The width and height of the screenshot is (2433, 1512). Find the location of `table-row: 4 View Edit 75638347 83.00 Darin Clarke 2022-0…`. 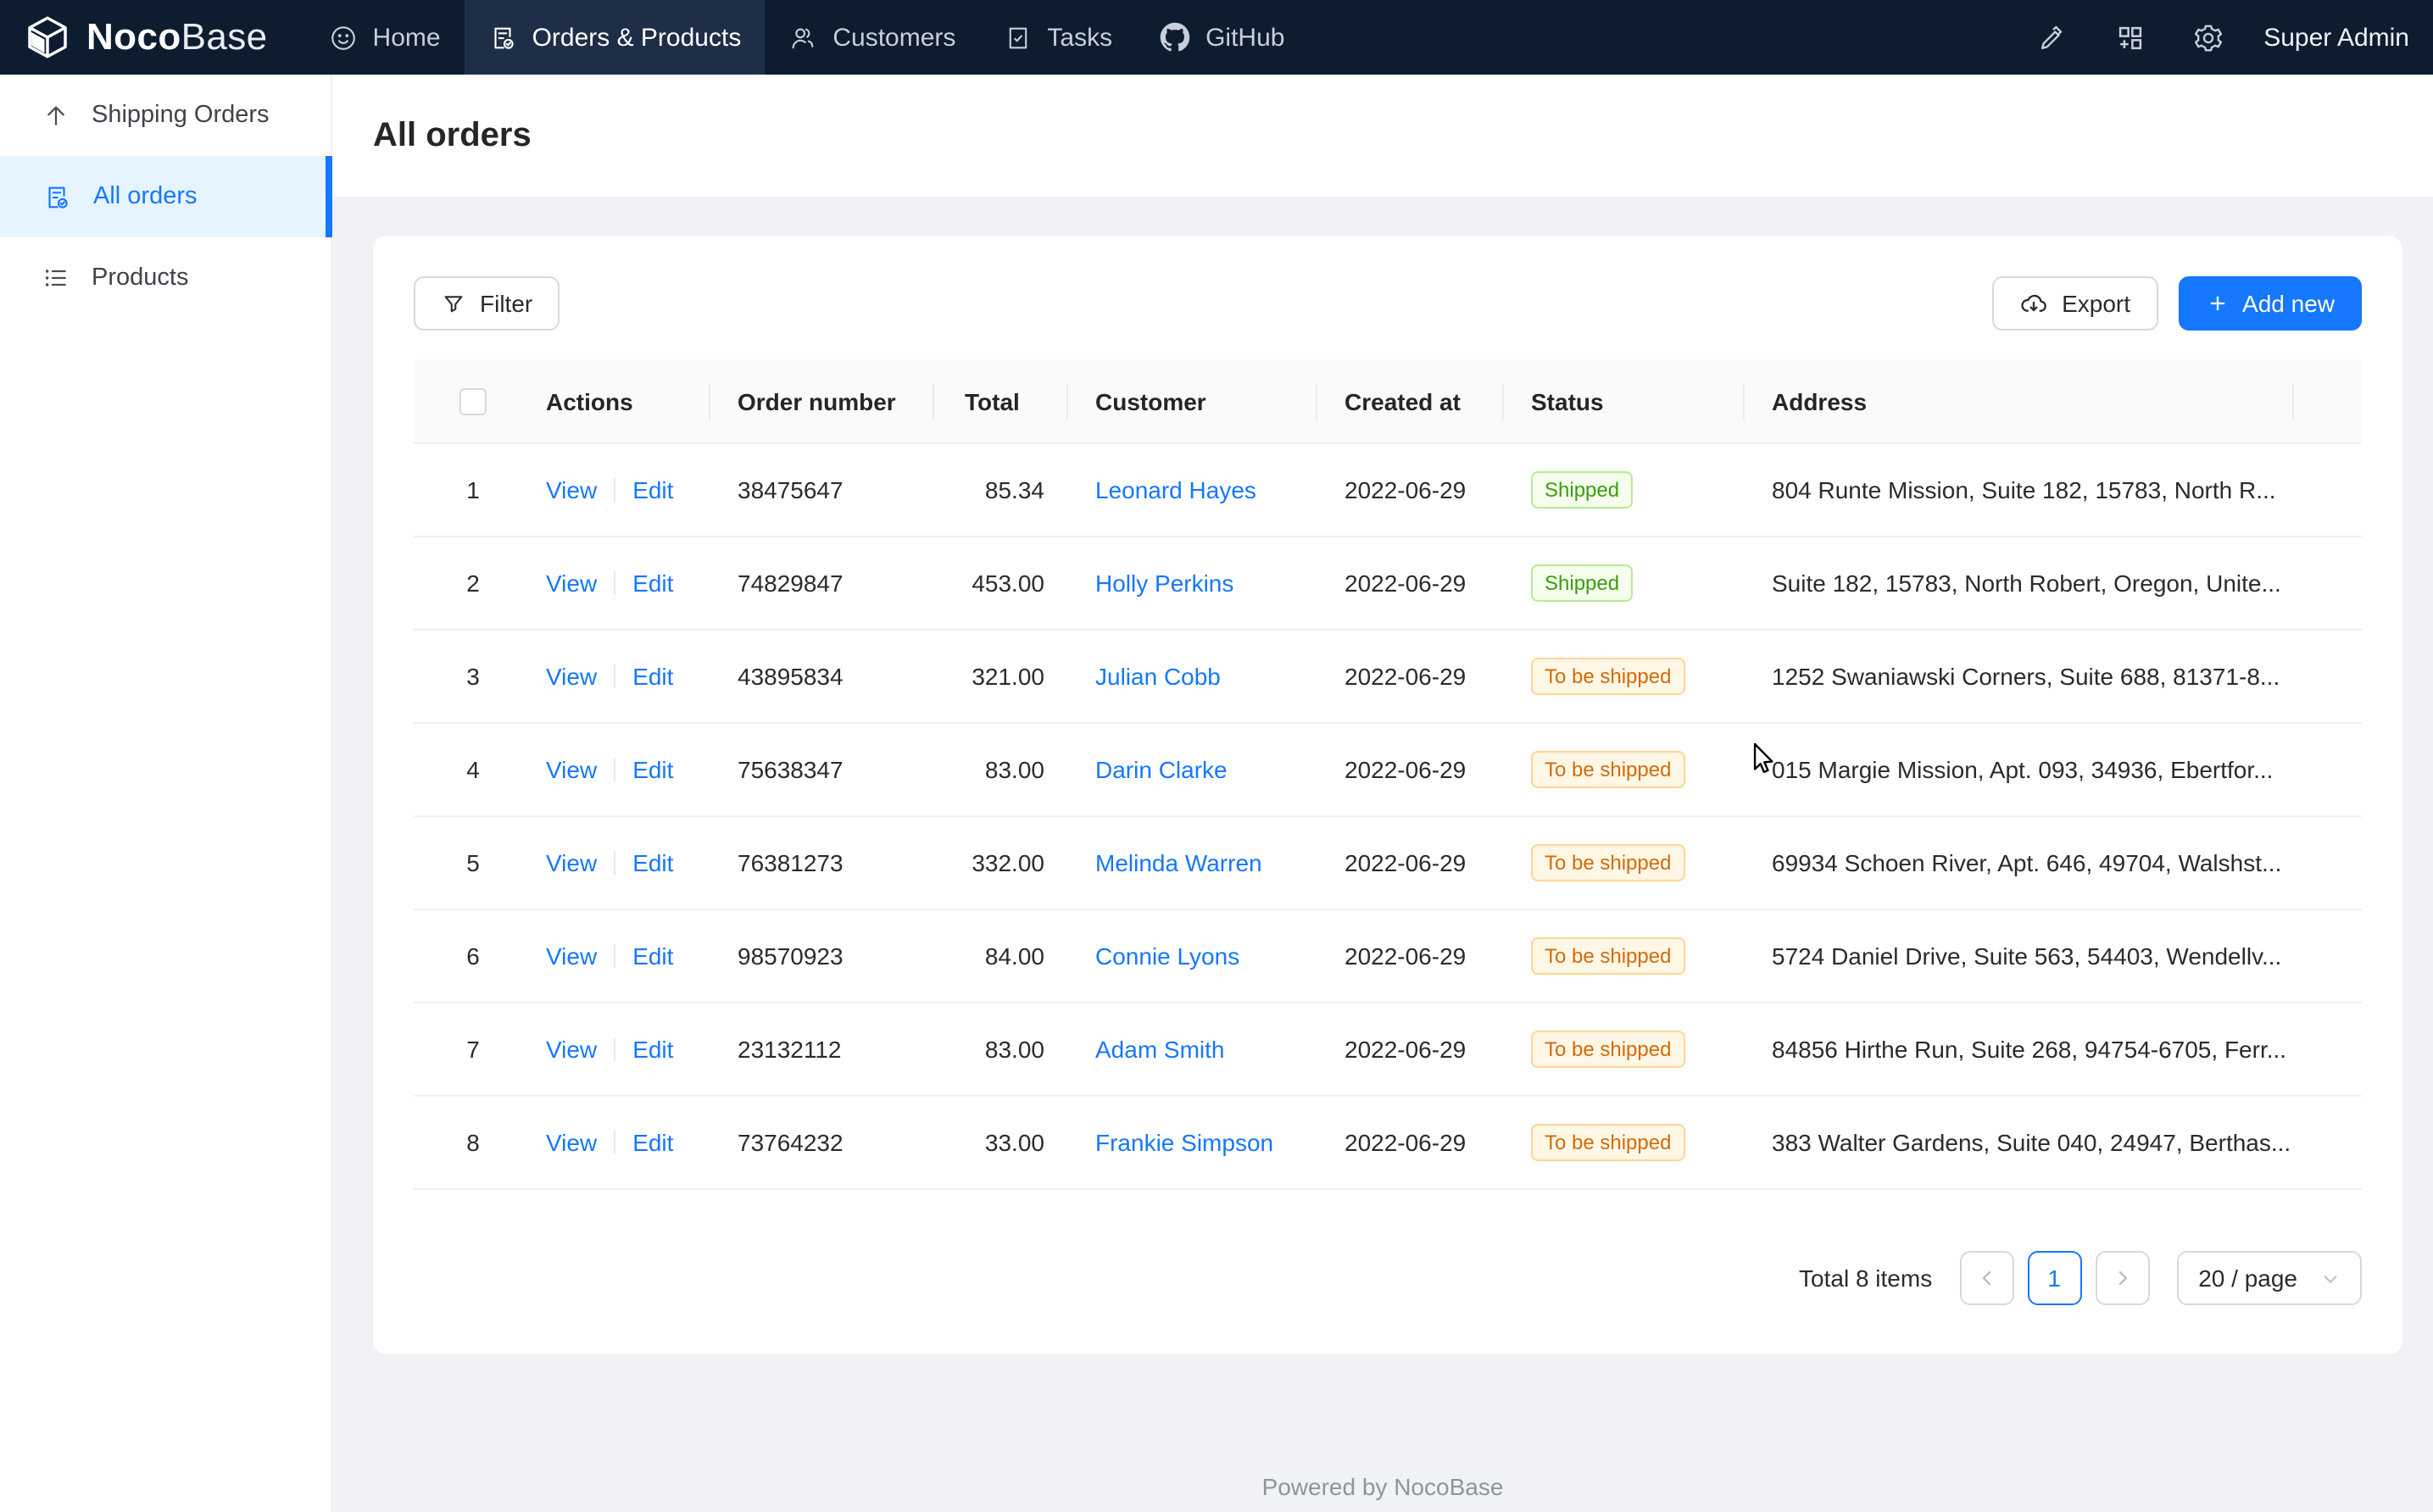

table-row: 4 View Edit 75638347 83.00 Darin Clarke 2022-0… is located at coordinates (1388, 771).